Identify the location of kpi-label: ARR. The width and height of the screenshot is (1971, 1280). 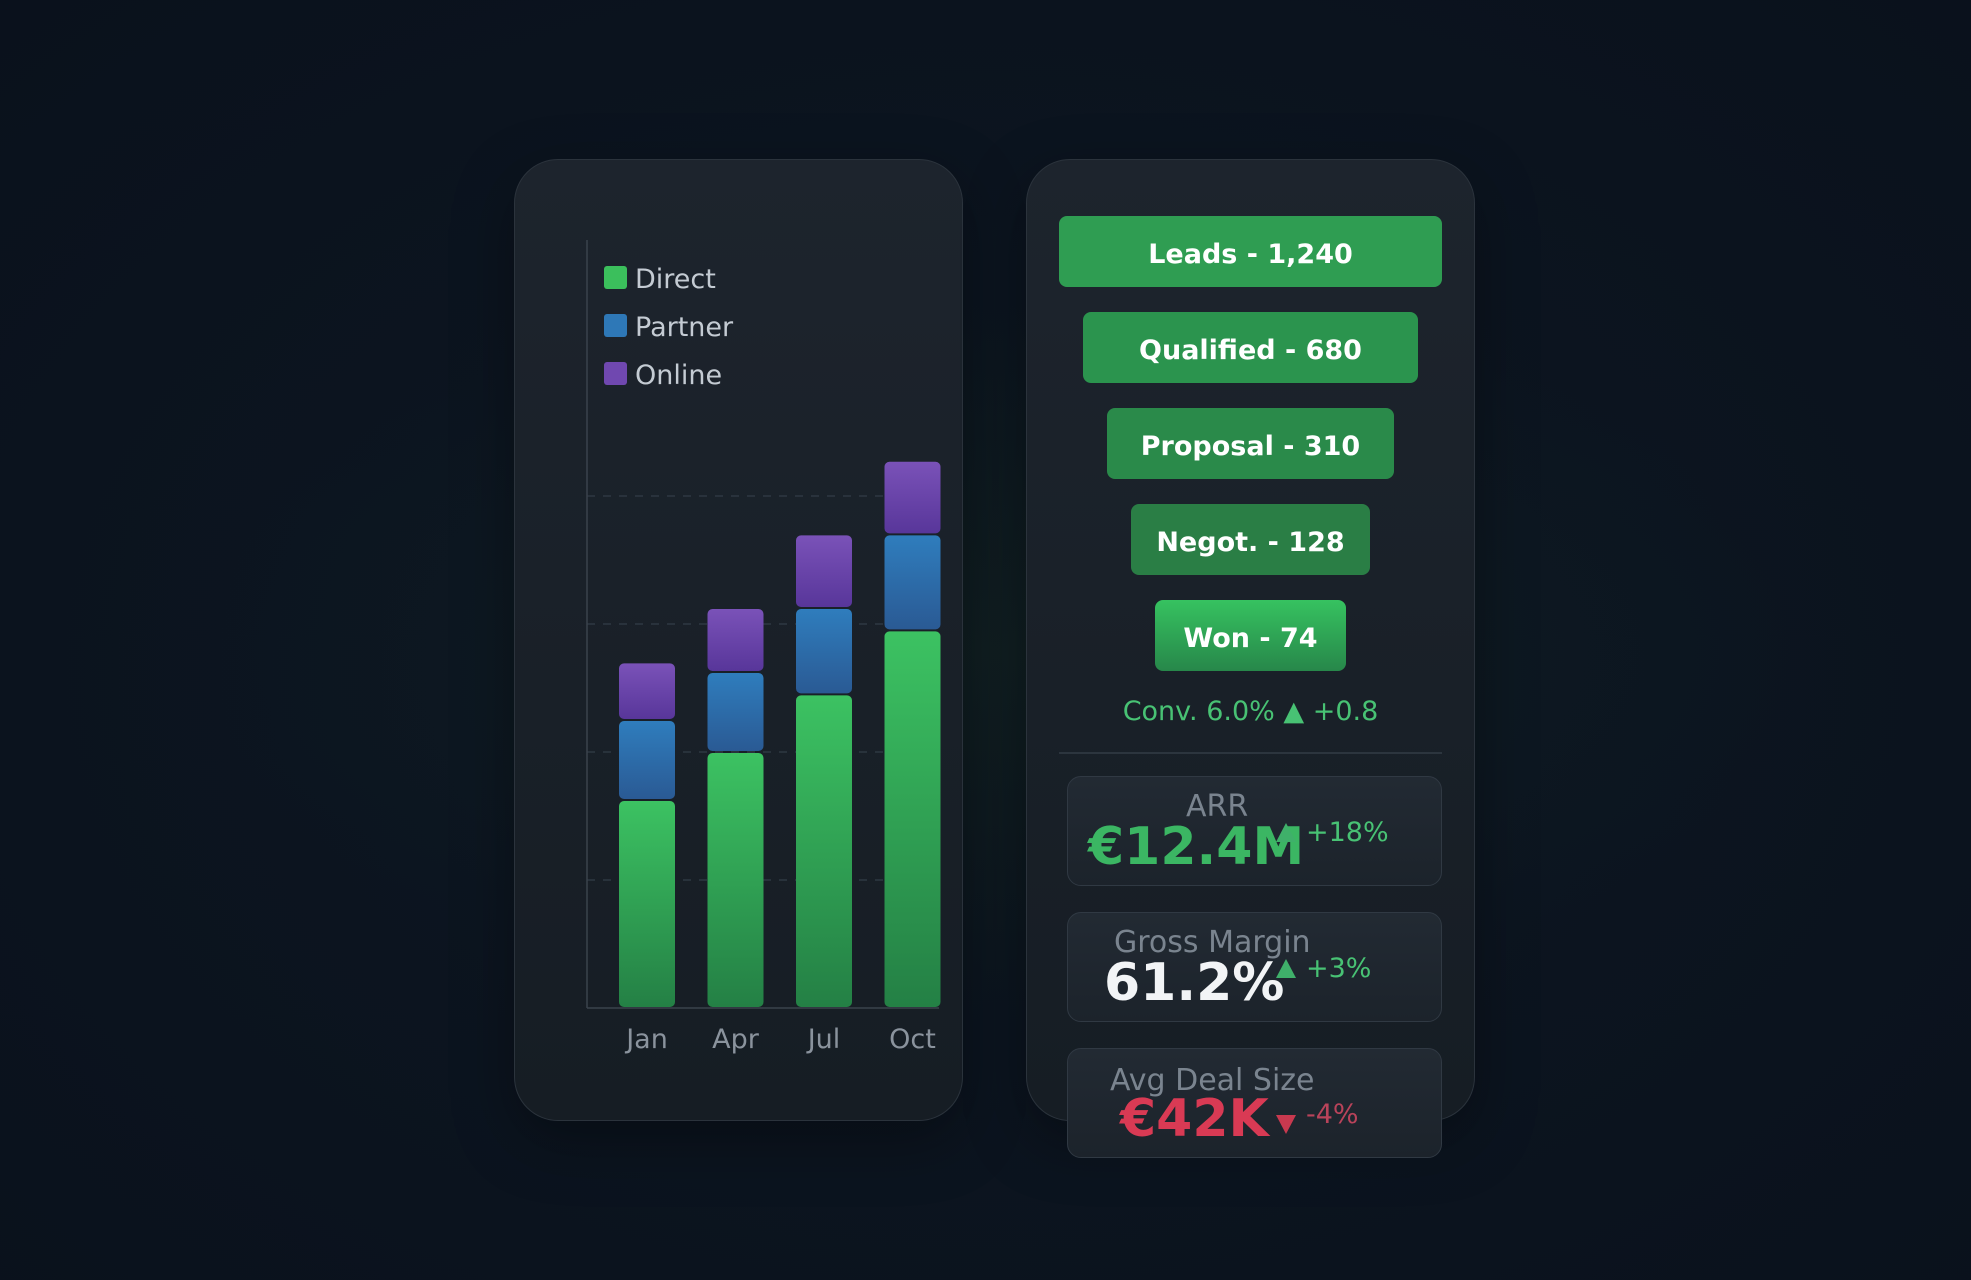
(1217, 806).